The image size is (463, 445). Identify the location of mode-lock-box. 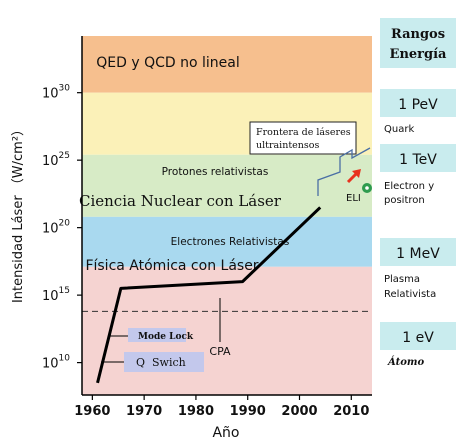
(157, 335).